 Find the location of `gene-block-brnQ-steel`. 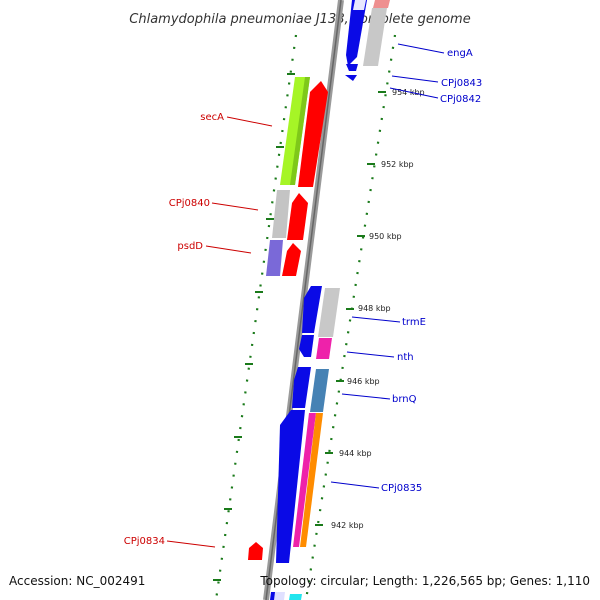

gene-block-brnQ-steel is located at coordinates (319, 390).